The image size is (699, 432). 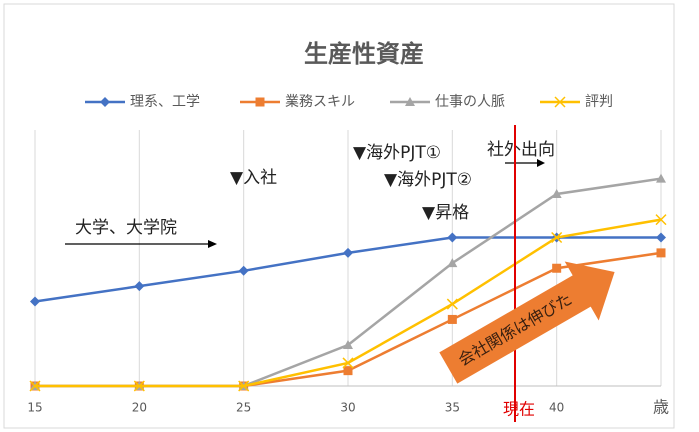 What do you see at coordinates (347, 408) in the screenshot?
I see `x-tick-label: 30` at bounding box center [347, 408].